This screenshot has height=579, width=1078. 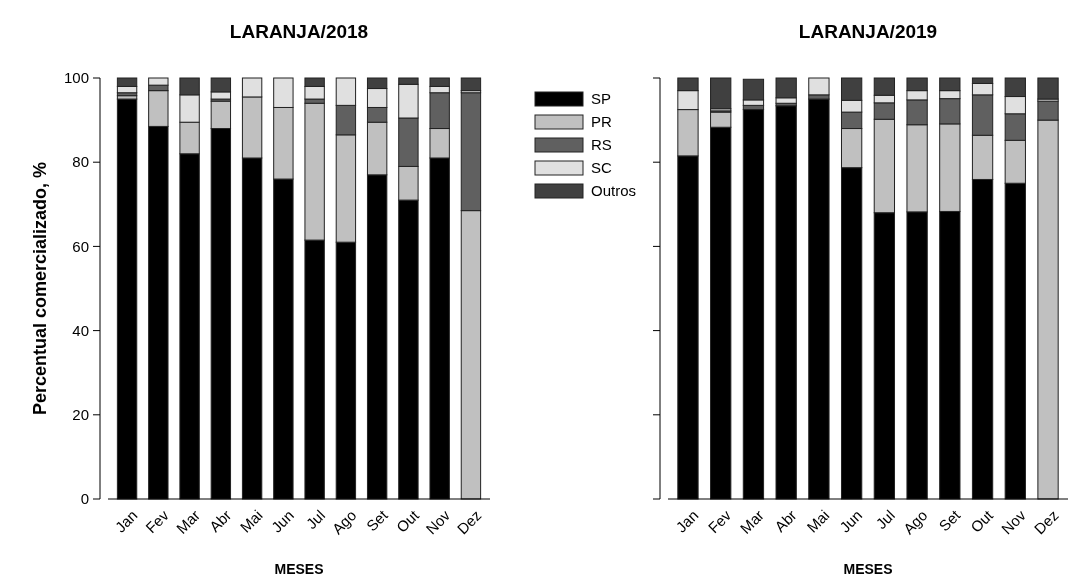 I want to click on chart-title: LARANJA/2019, so click(x=868, y=31).